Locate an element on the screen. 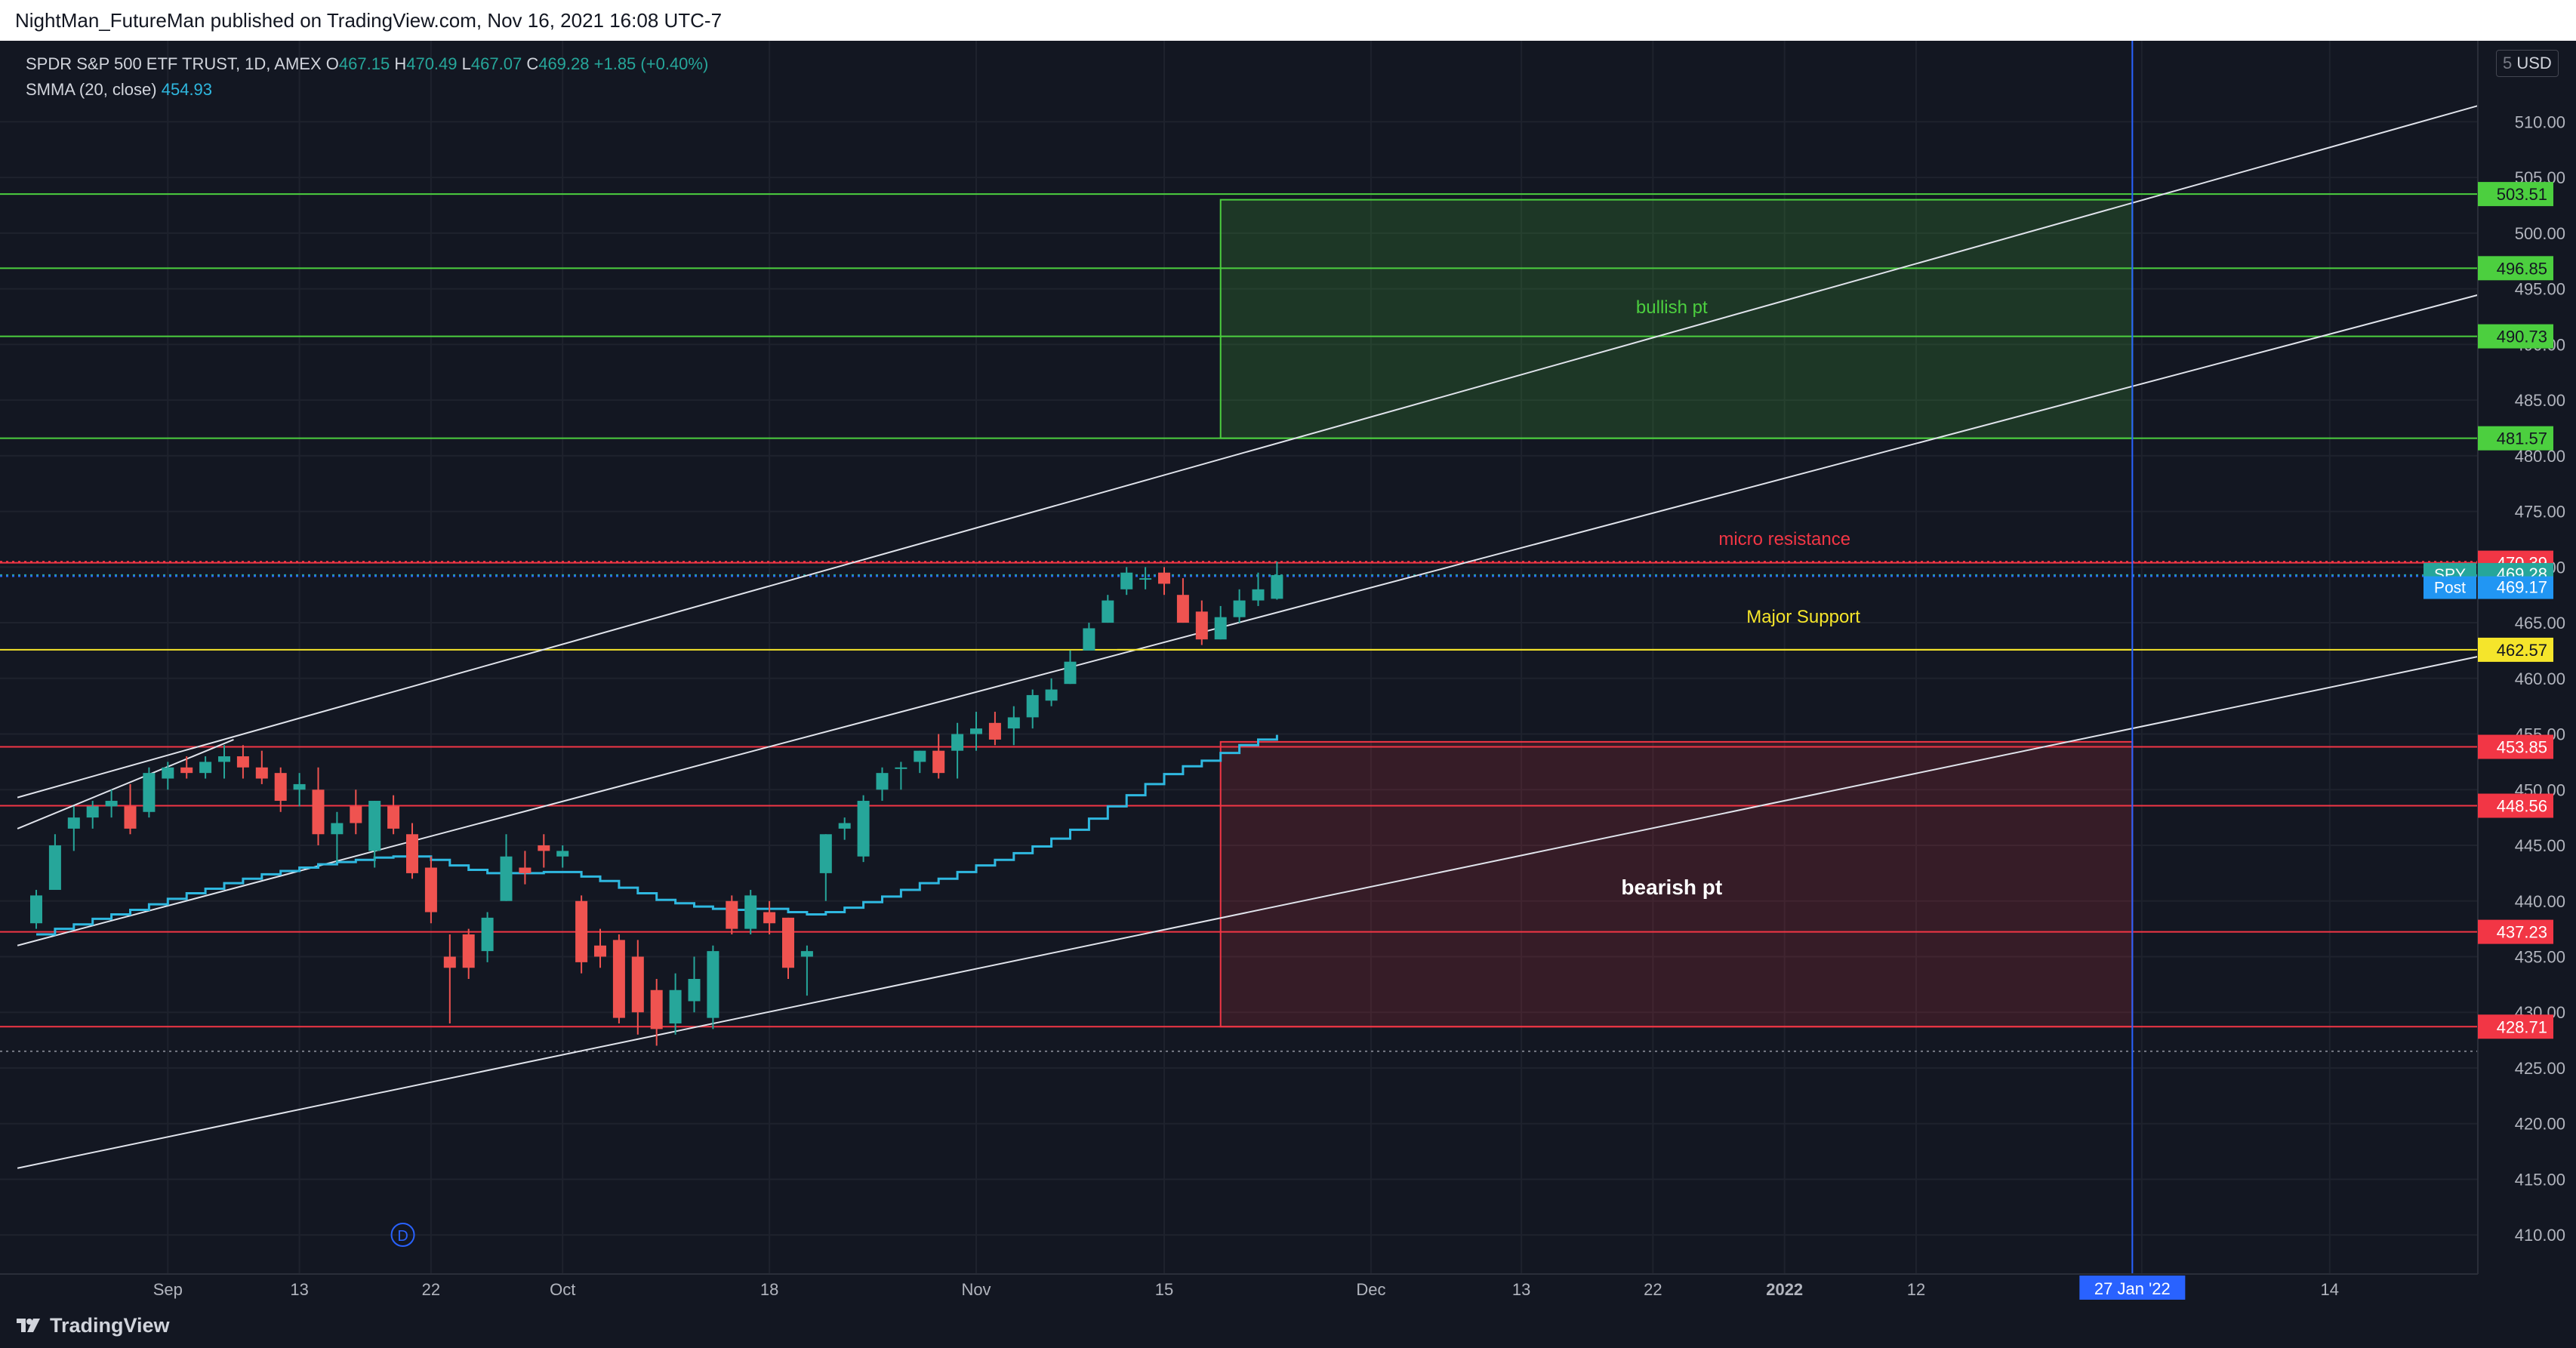 The height and width of the screenshot is (1348, 2576). time-tick-label: 22 is located at coordinates (431, 1289).